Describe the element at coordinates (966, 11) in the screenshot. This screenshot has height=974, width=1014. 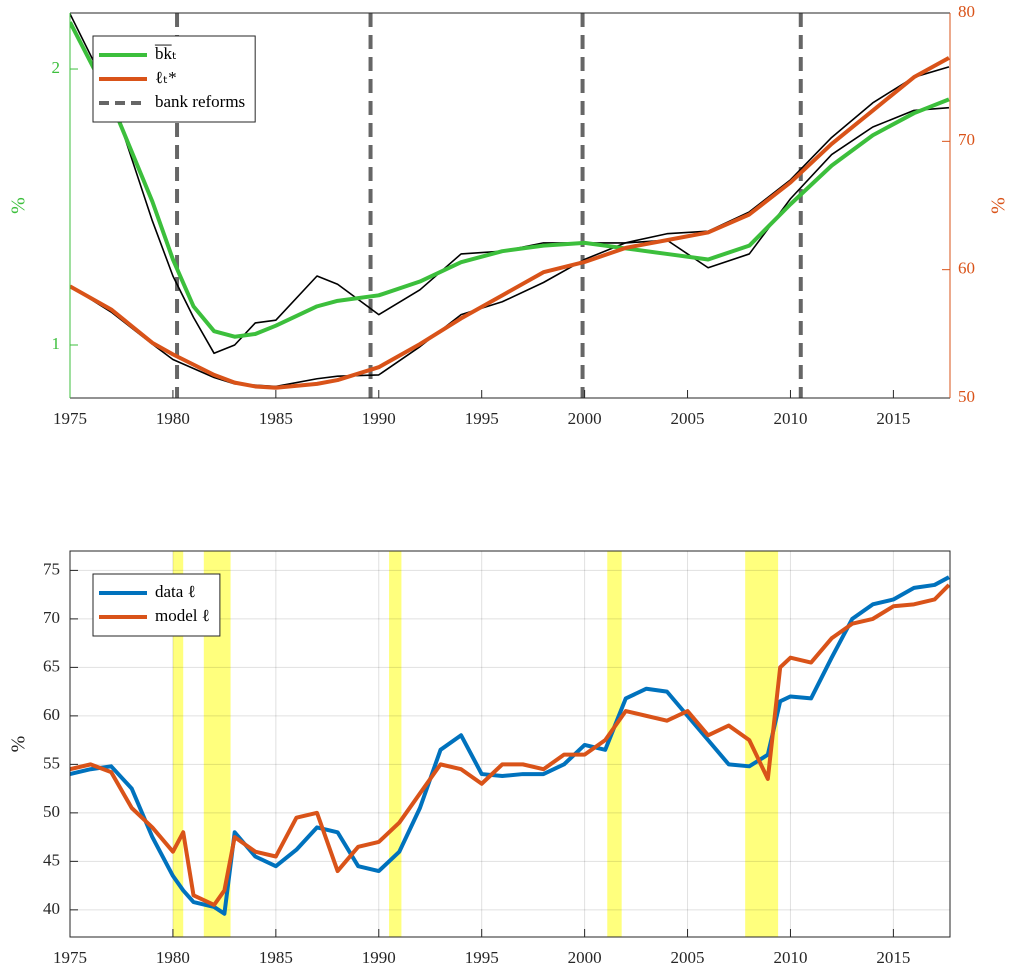
I see `y2-tick-label: 80` at that location.